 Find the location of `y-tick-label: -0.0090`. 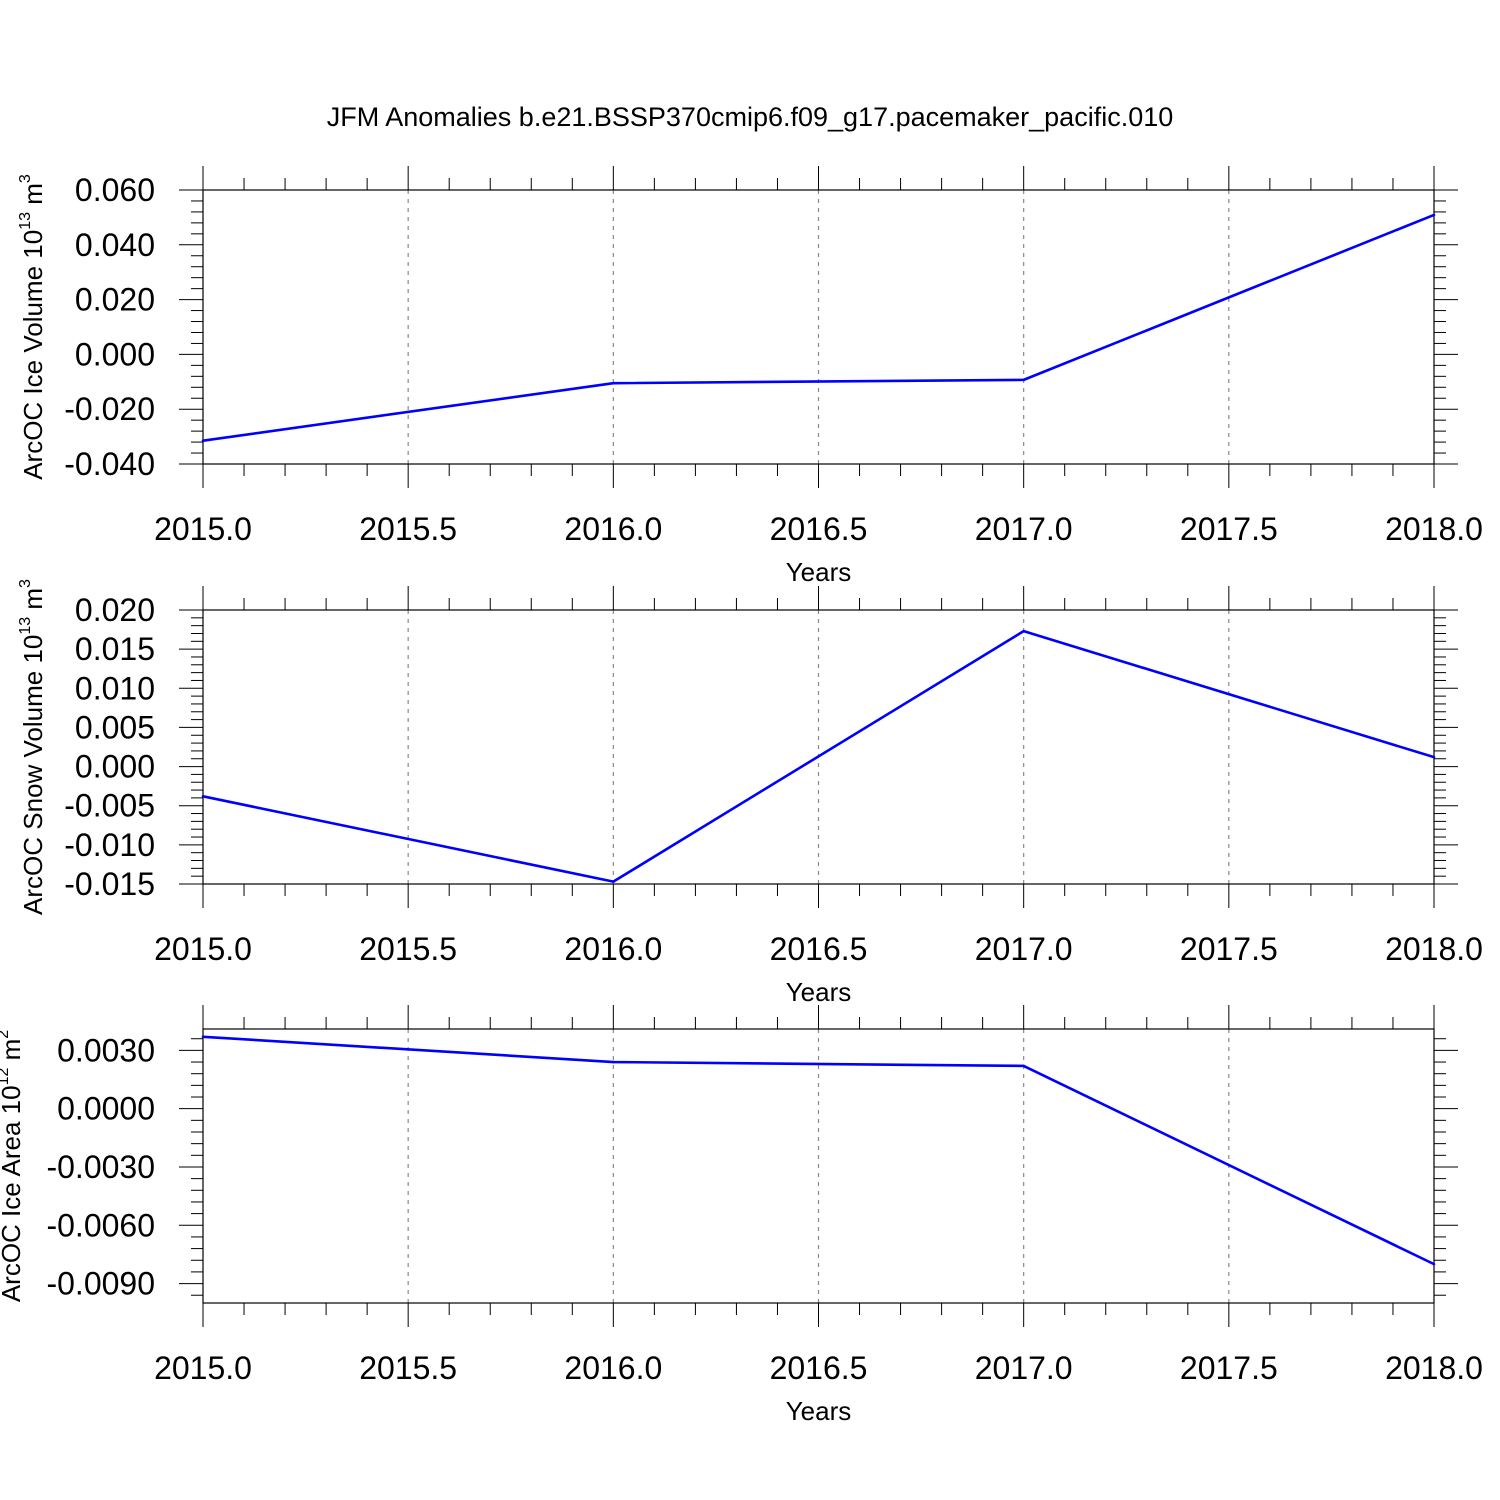

y-tick-label: -0.0090 is located at coordinates (100, 1284).